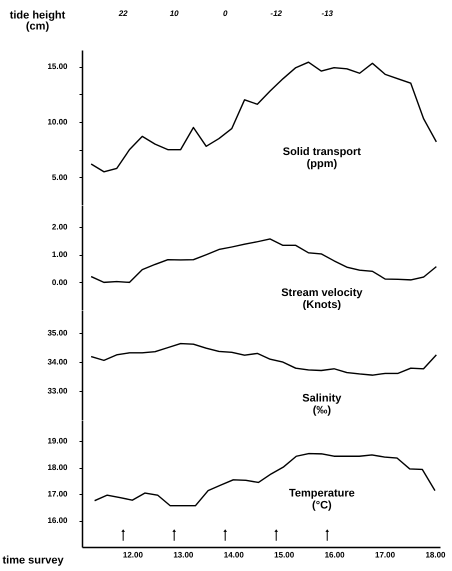  Describe the element at coordinates (327, 13) in the screenshot. I see `text: -13` at that location.